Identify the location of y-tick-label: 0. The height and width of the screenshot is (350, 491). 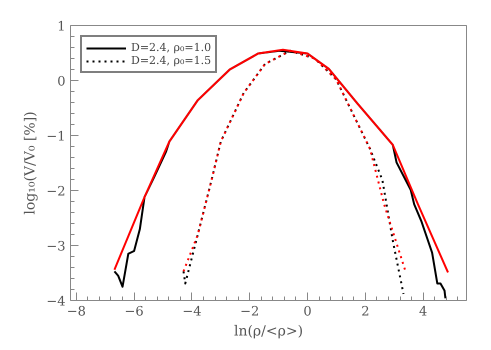
(61, 82).